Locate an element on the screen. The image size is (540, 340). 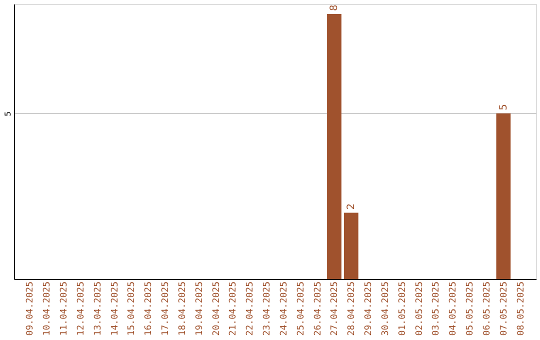
x-tick-label: 28.04.2025 is located at coordinates (352, 309).